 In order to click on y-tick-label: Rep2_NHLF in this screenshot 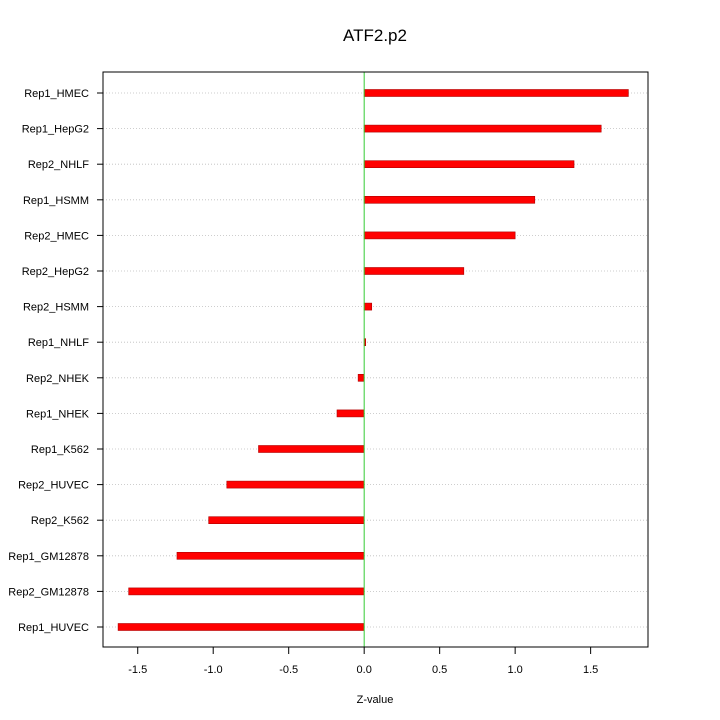, I will do `click(58, 165)`.